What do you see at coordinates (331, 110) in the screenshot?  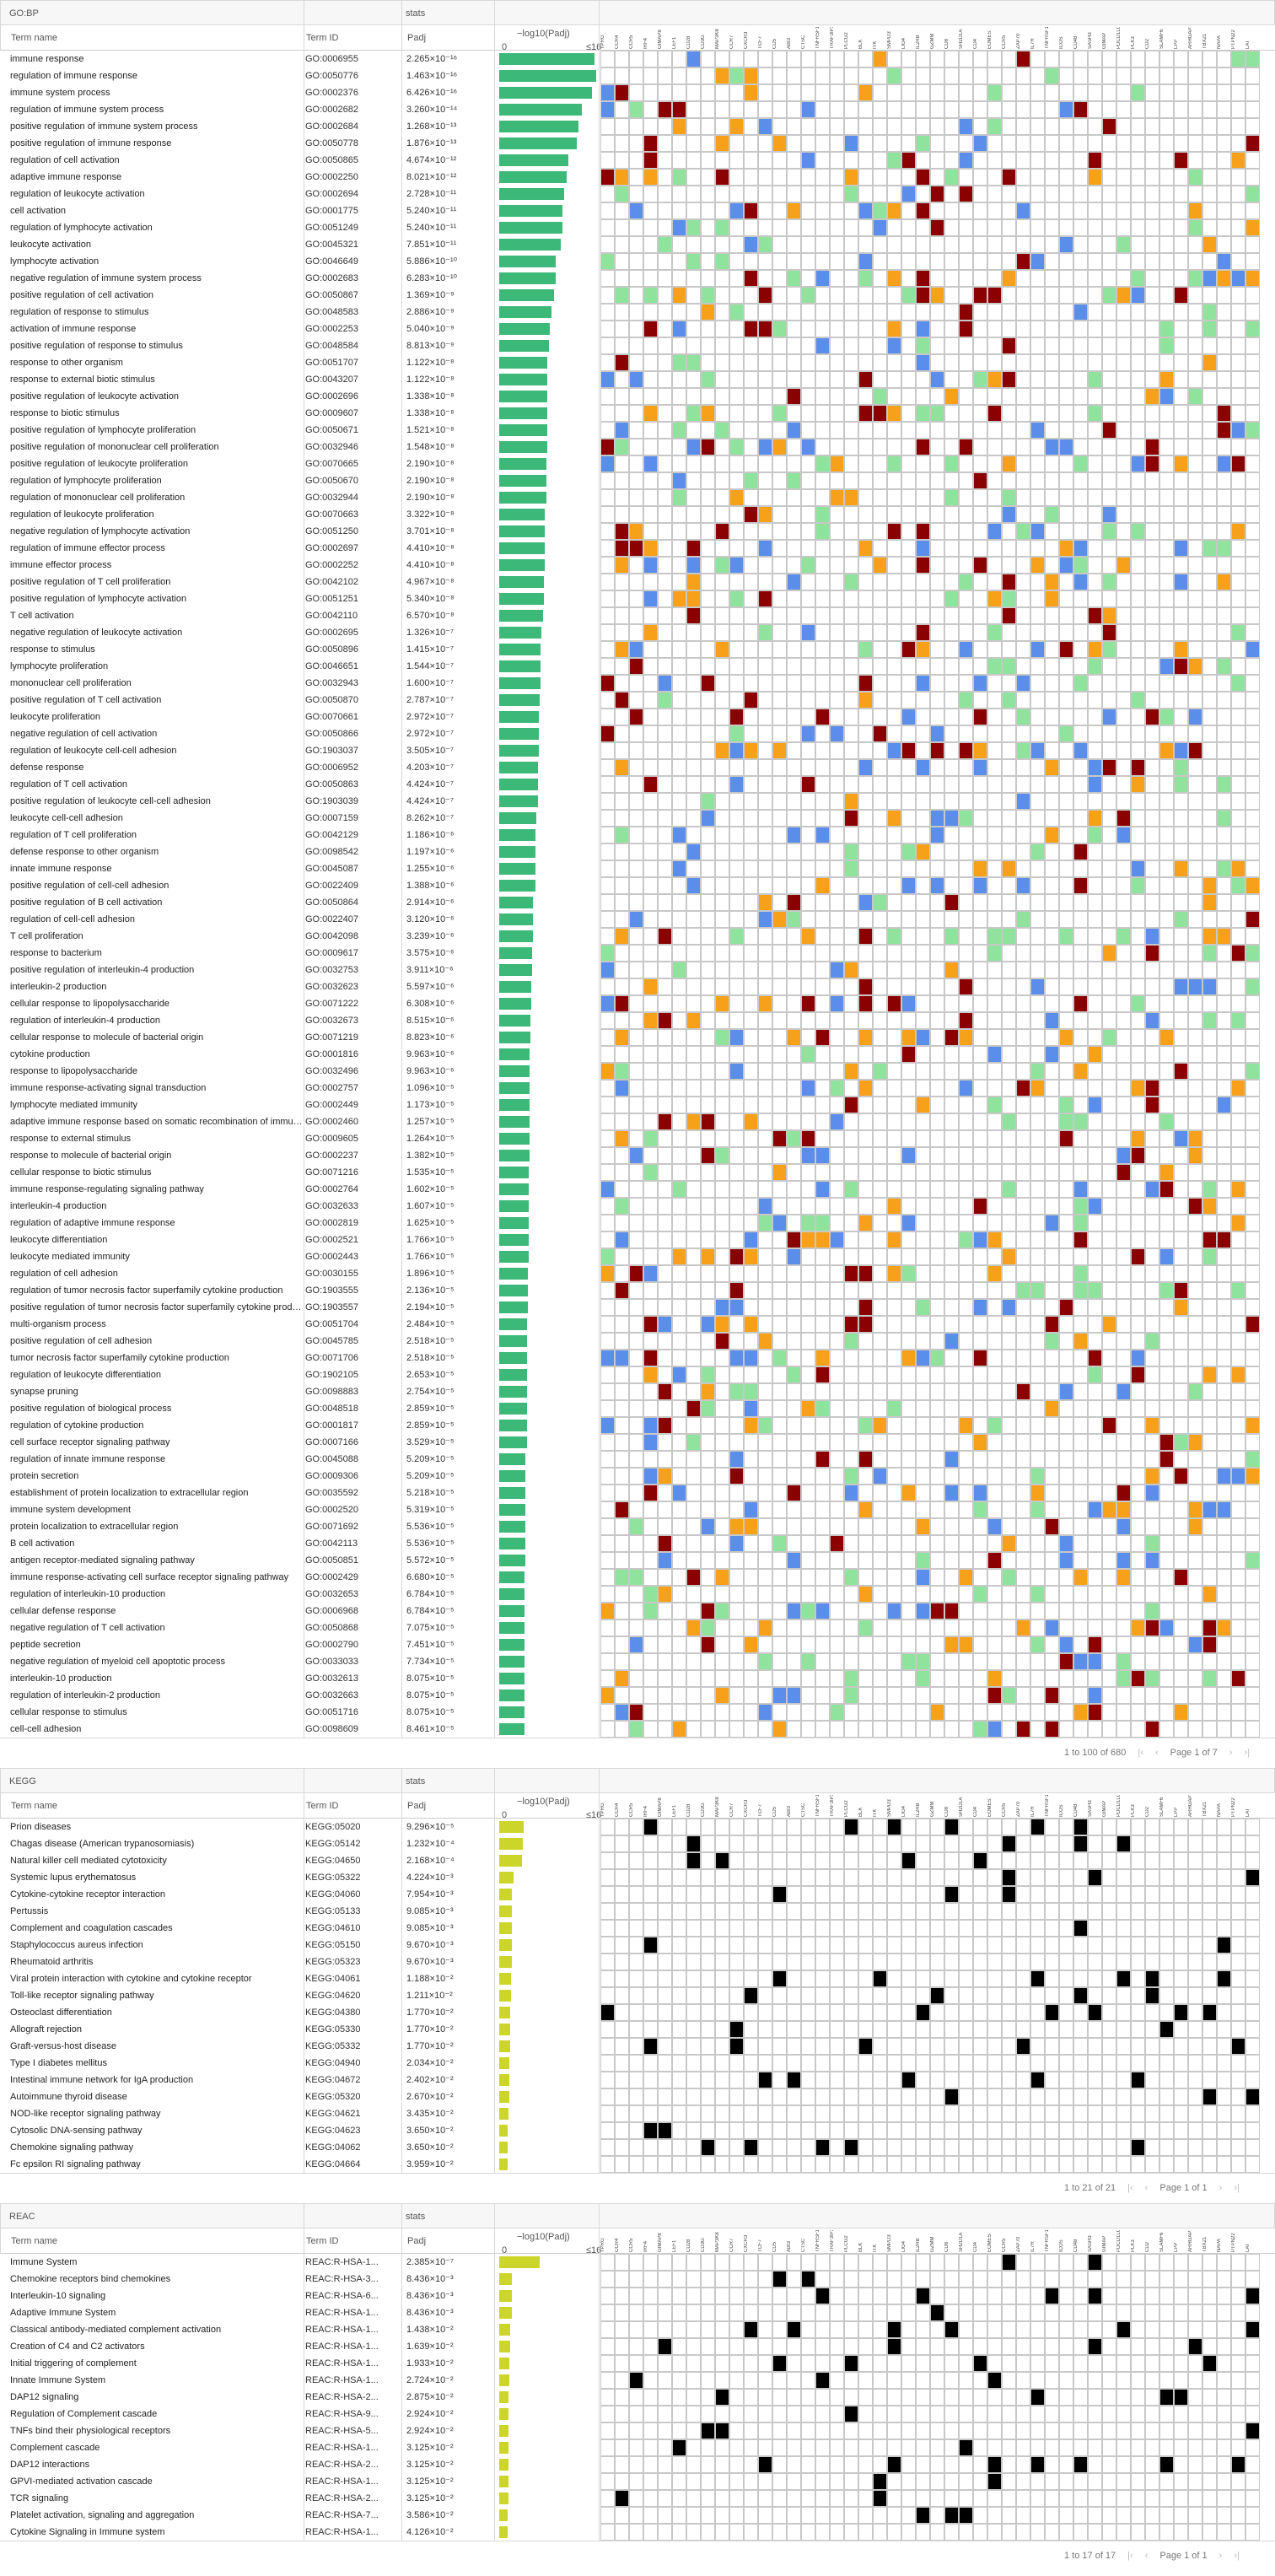 I see `term-id: GO:0002682` at bounding box center [331, 110].